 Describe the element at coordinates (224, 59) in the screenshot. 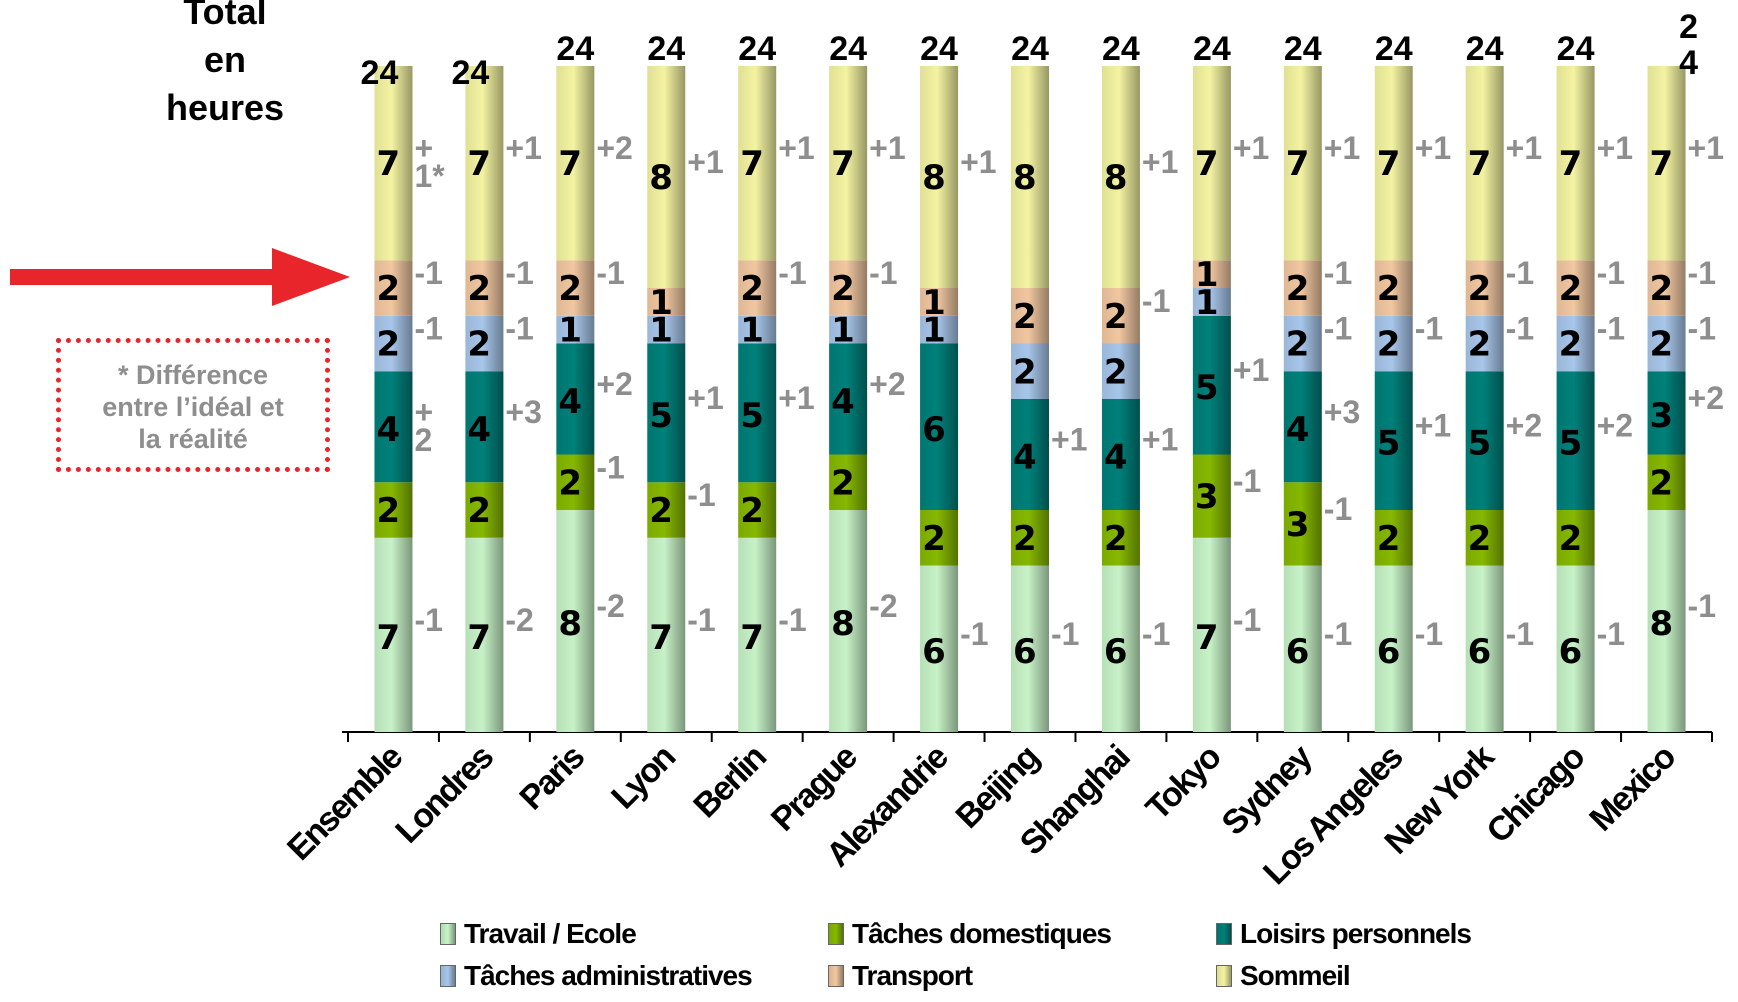

I see `y-title-line: en` at that location.